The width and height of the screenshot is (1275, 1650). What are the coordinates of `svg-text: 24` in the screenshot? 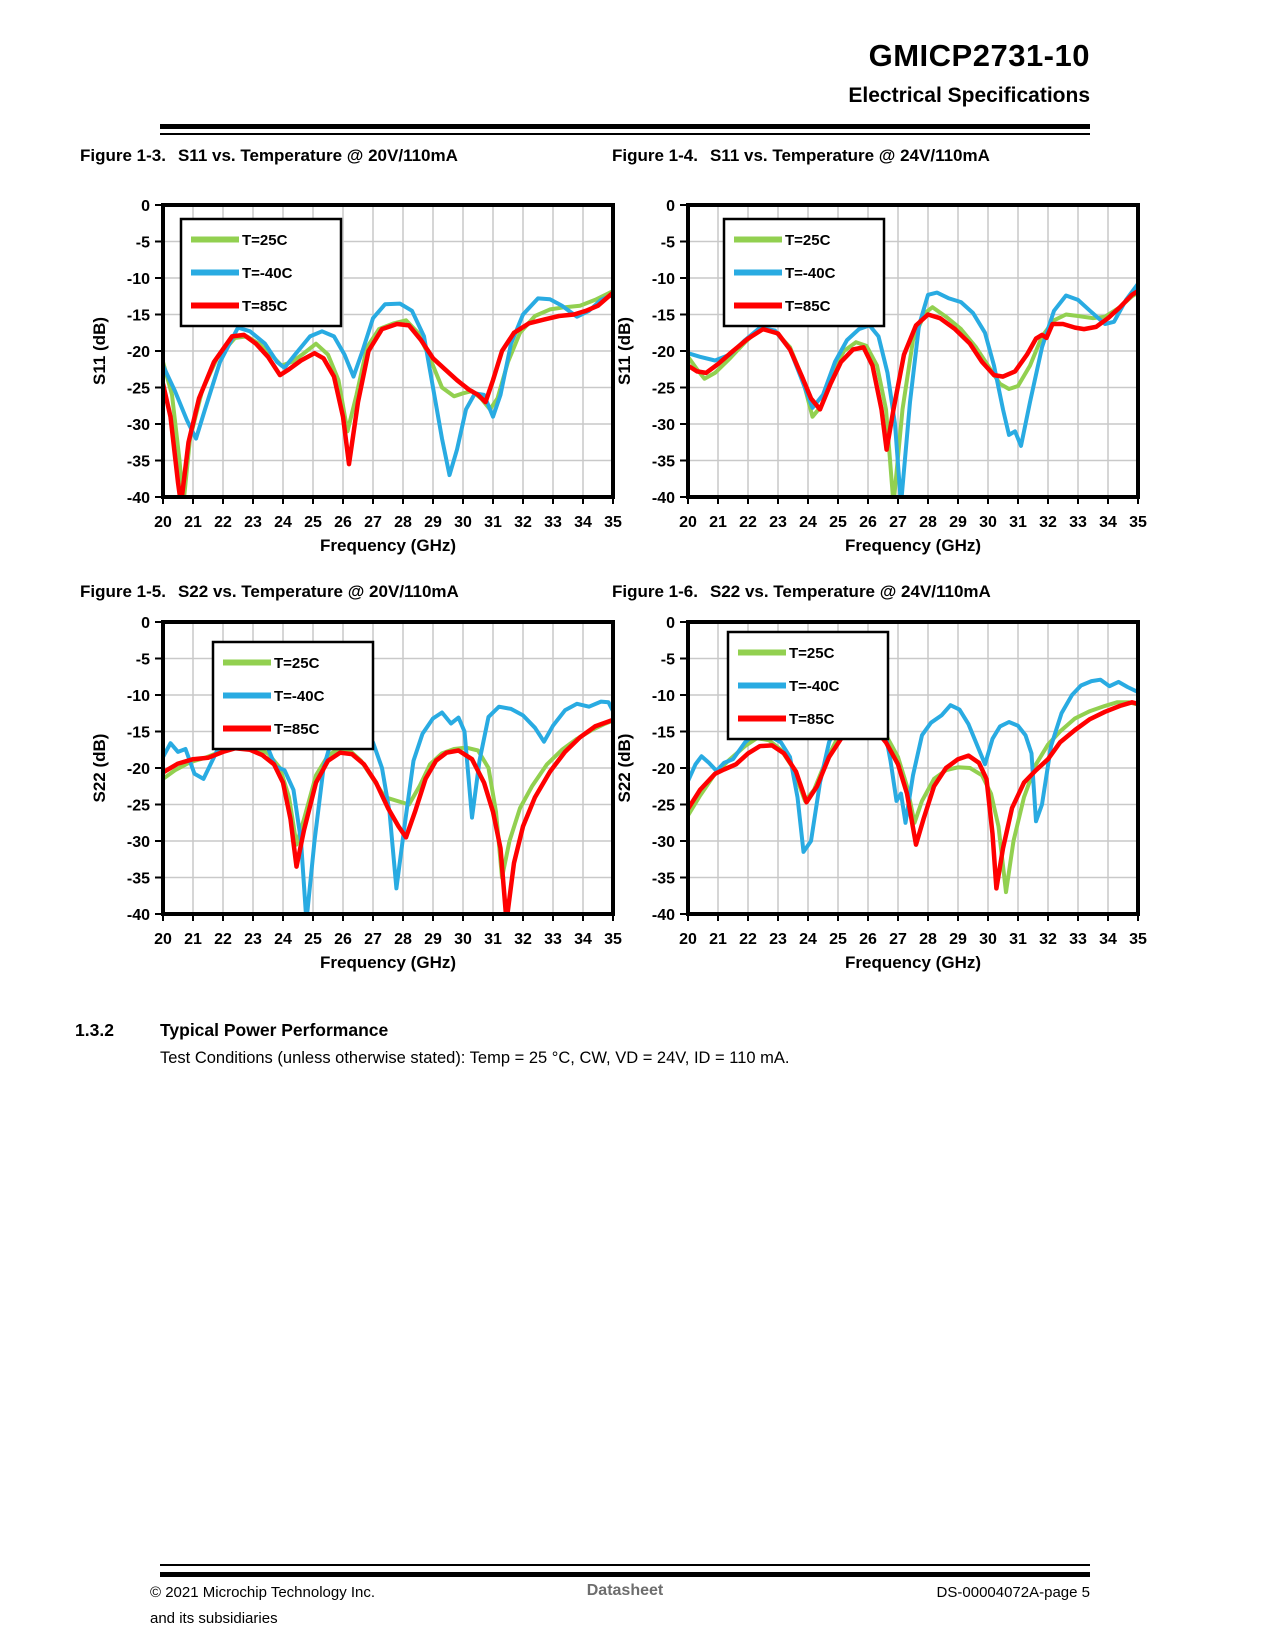 It's located at (808, 522).